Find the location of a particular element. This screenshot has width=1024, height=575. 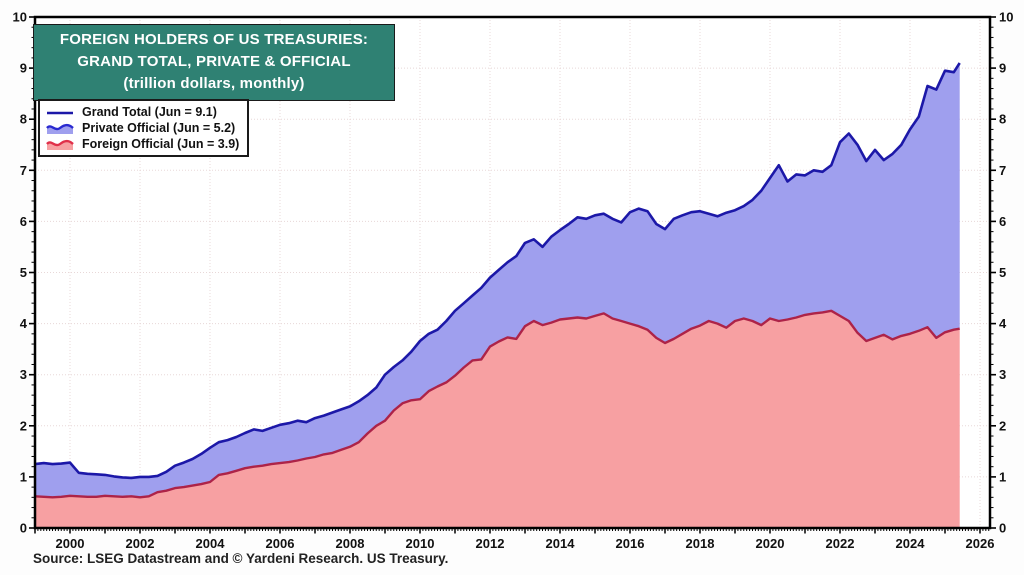

private-official-area-icon is located at coordinates (60, 128).